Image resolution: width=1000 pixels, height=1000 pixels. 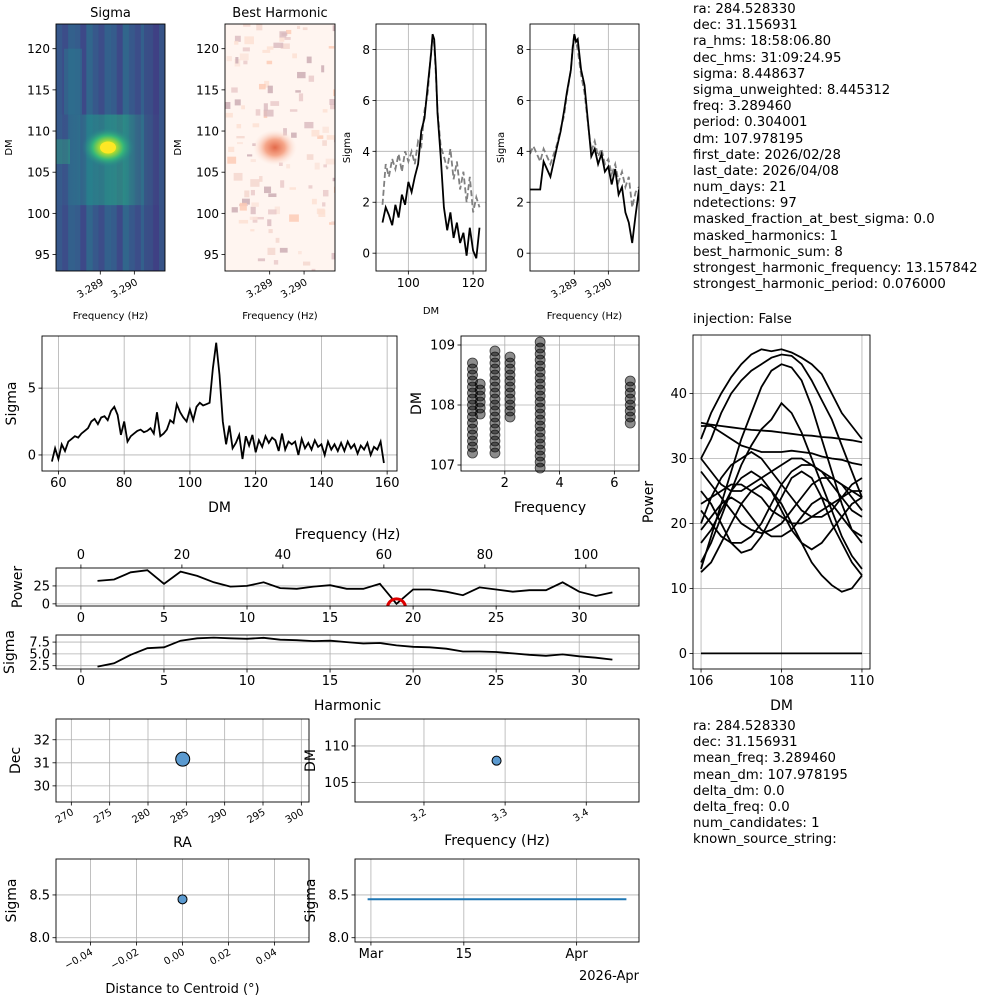 I want to click on series-line-weighted, so click(x=584, y=139).